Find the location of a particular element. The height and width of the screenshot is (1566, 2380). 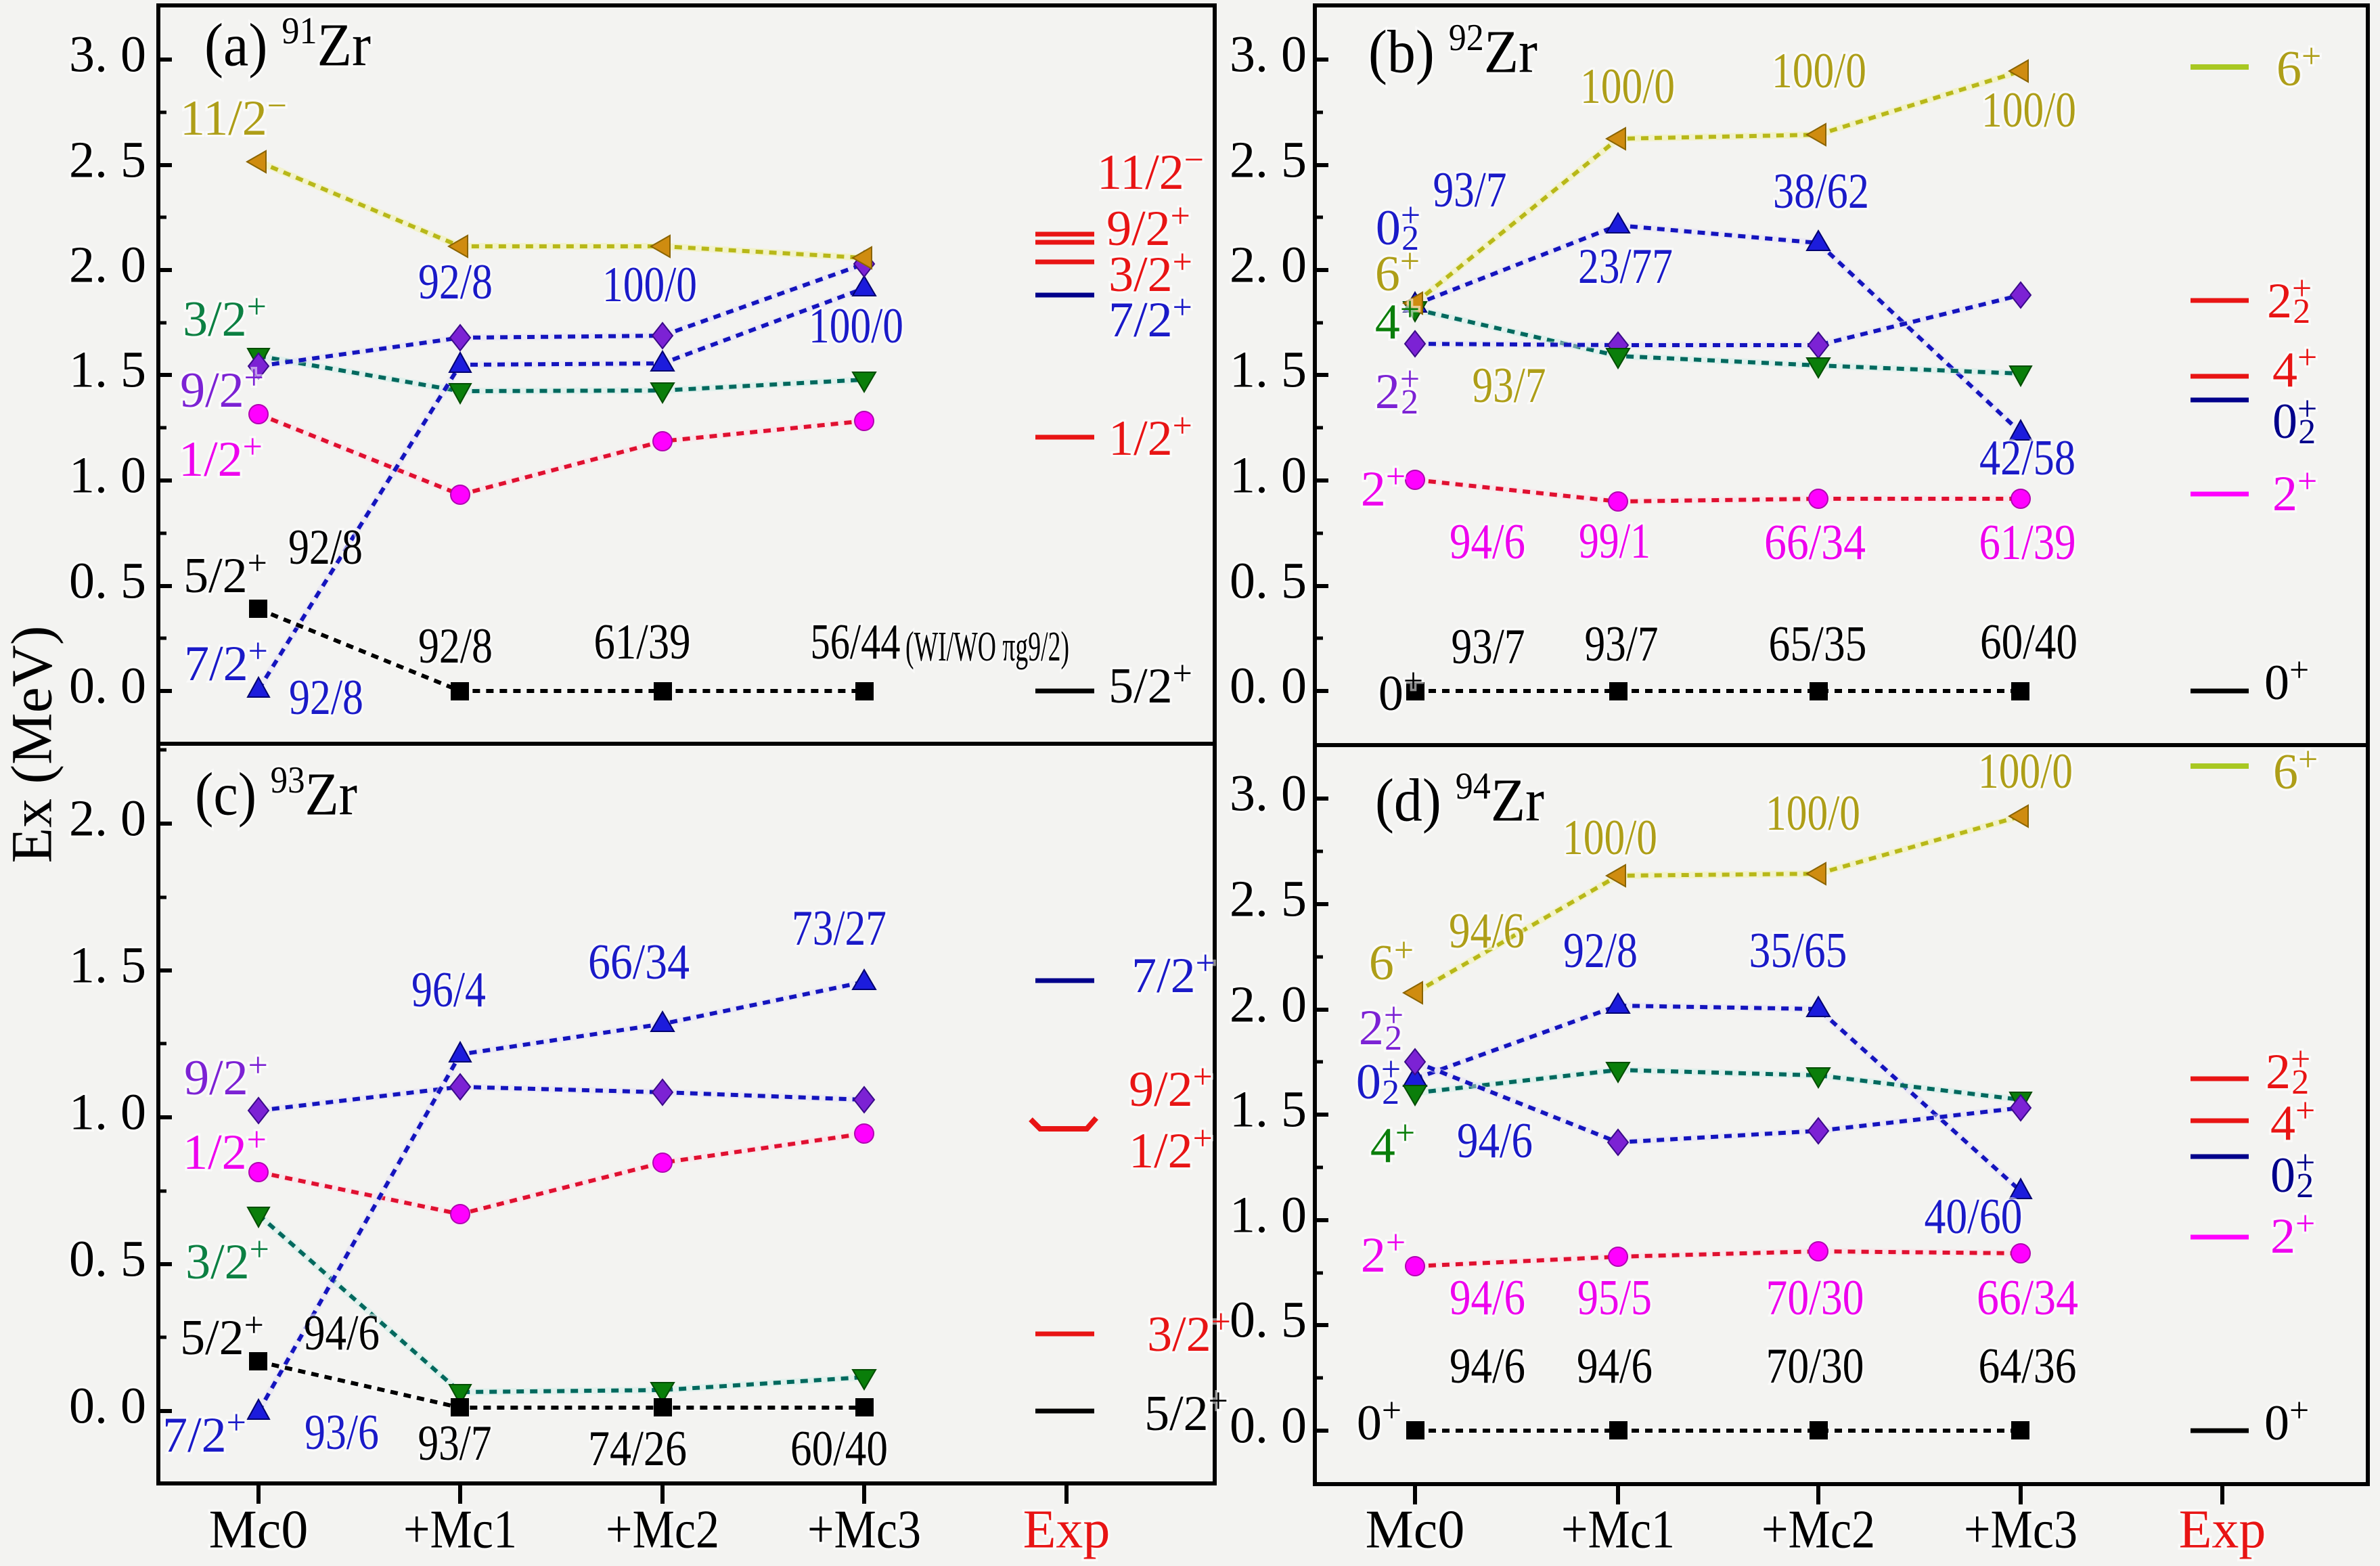

svg-text: Mc0 is located at coordinates (1415, 1530).